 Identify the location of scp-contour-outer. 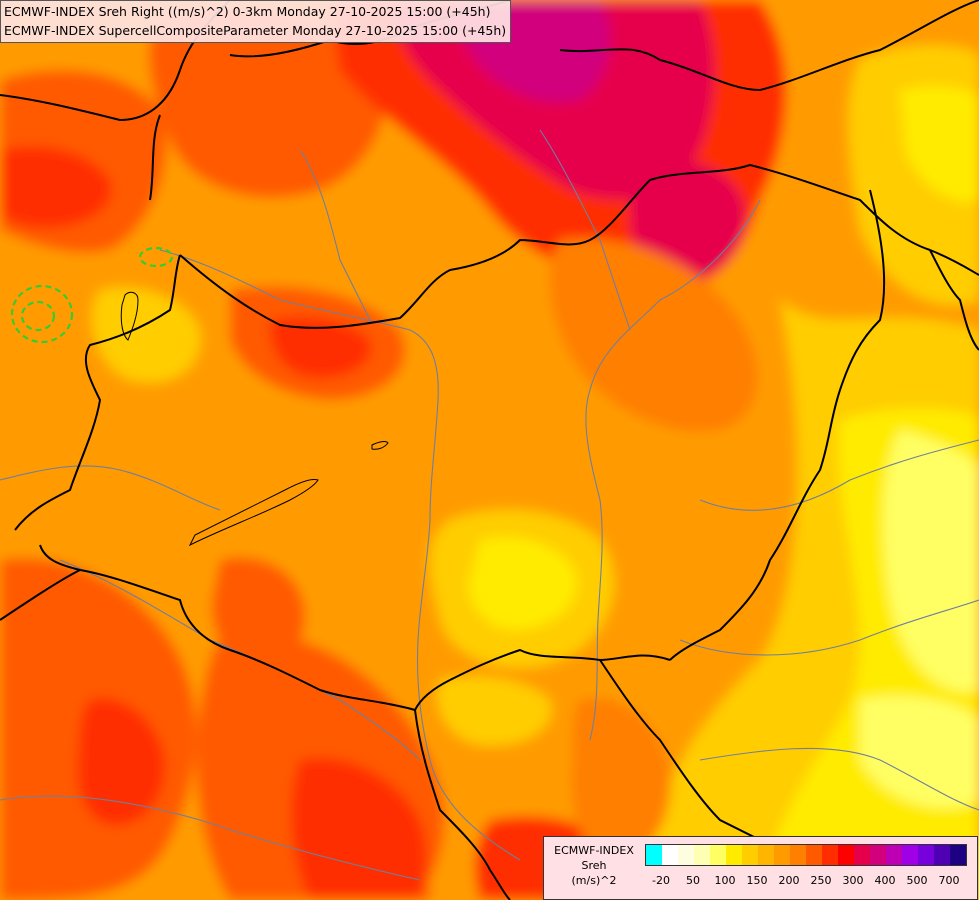
(42, 314).